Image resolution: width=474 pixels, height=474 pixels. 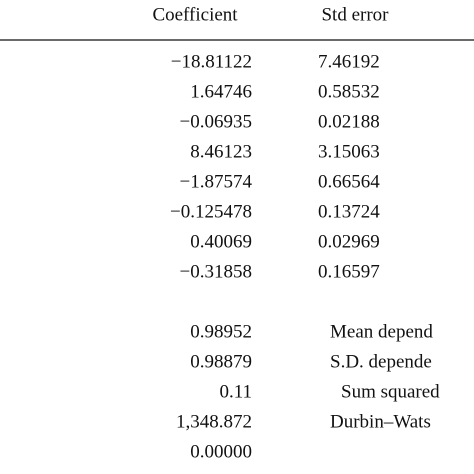 I want to click on stat-value: 0.98879, so click(x=221, y=361).